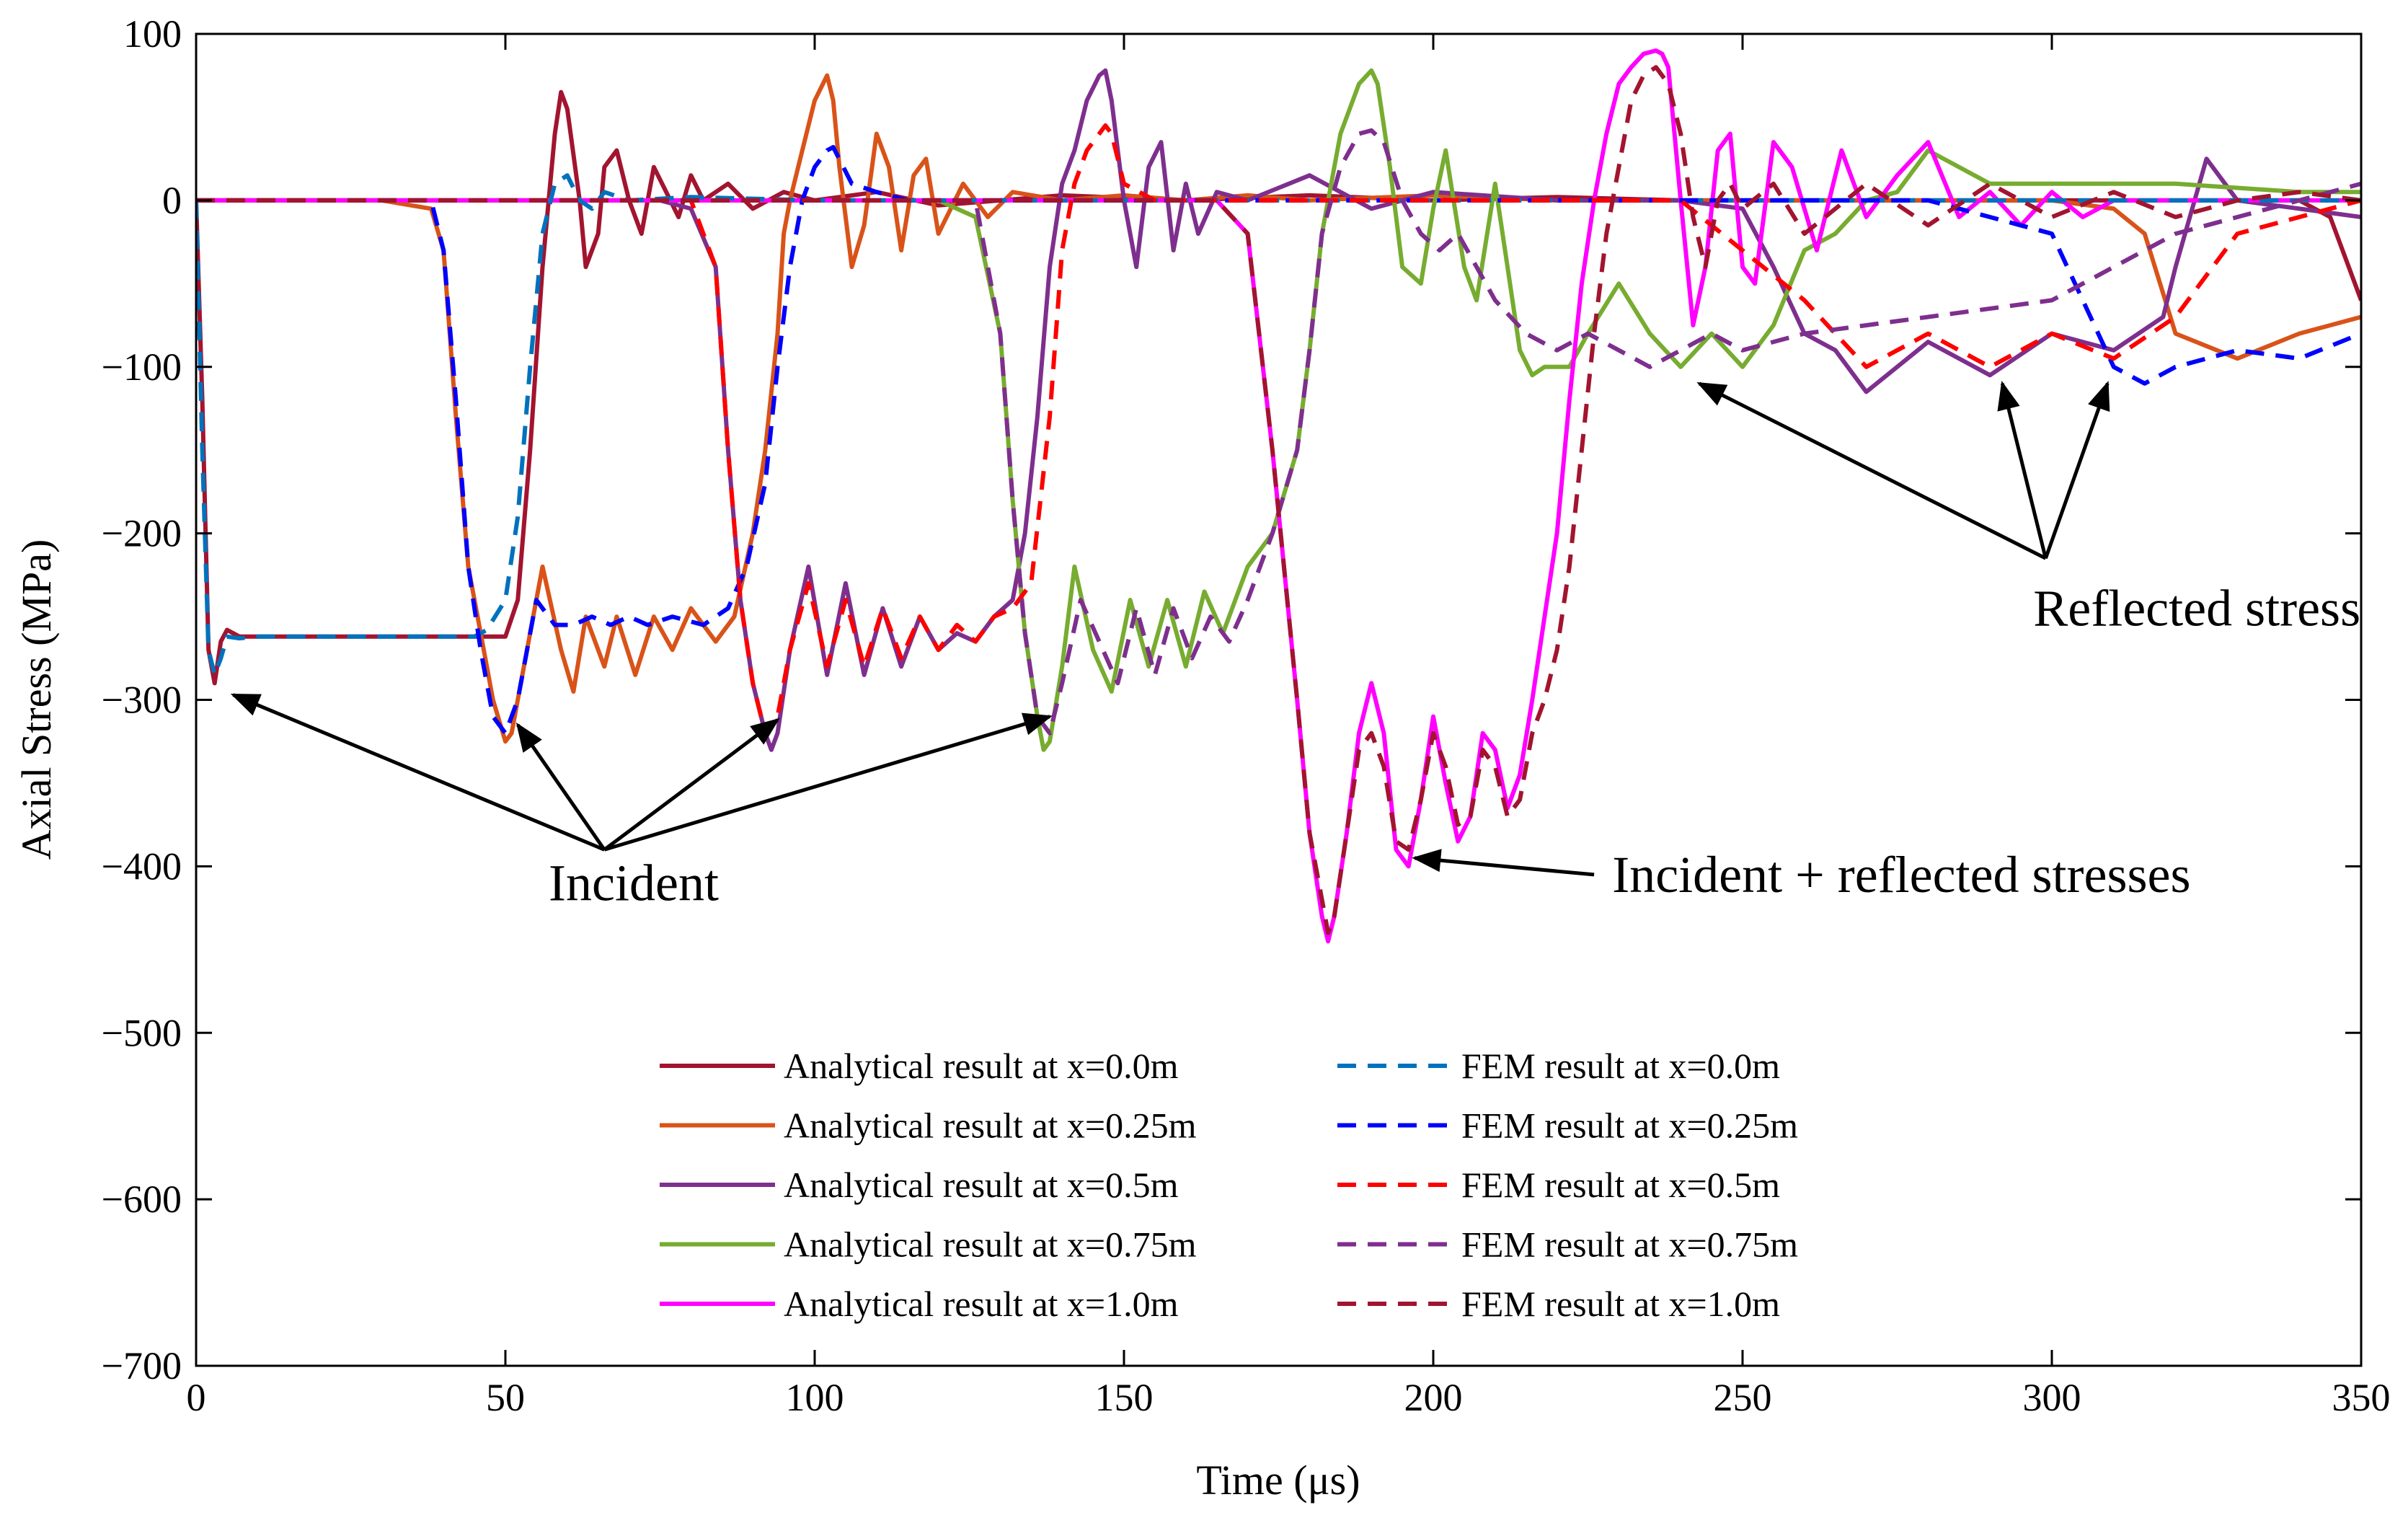 This screenshot has height=1523, width=2408. I want to click on annotation-arrow-incident-reflected-stresses, so click(1503, 863).